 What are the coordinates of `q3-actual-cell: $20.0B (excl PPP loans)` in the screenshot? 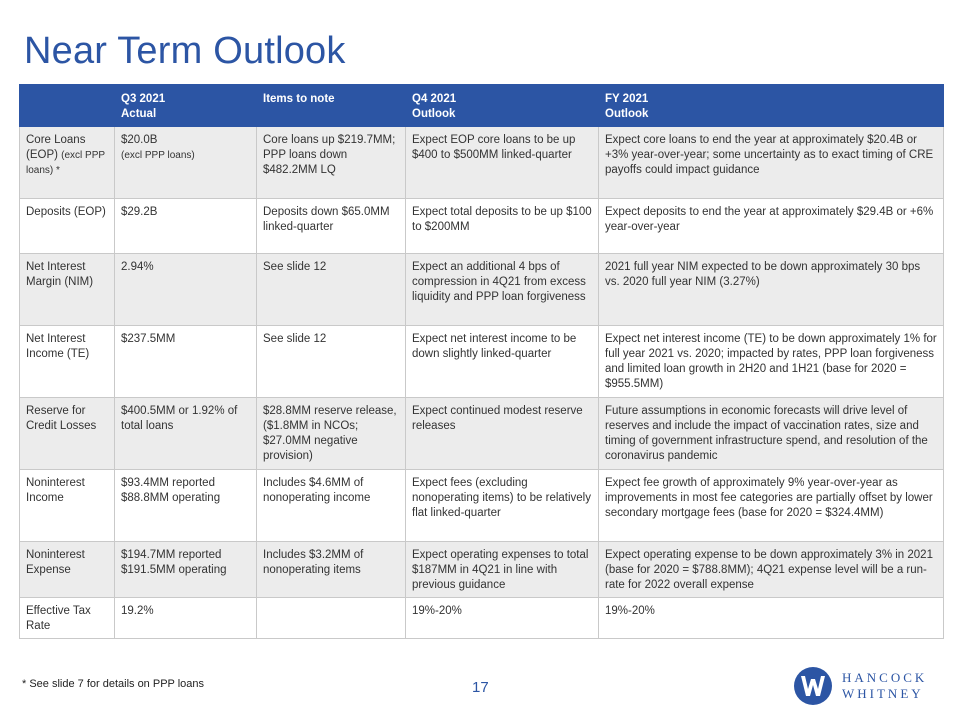 It's located at (185, 162).